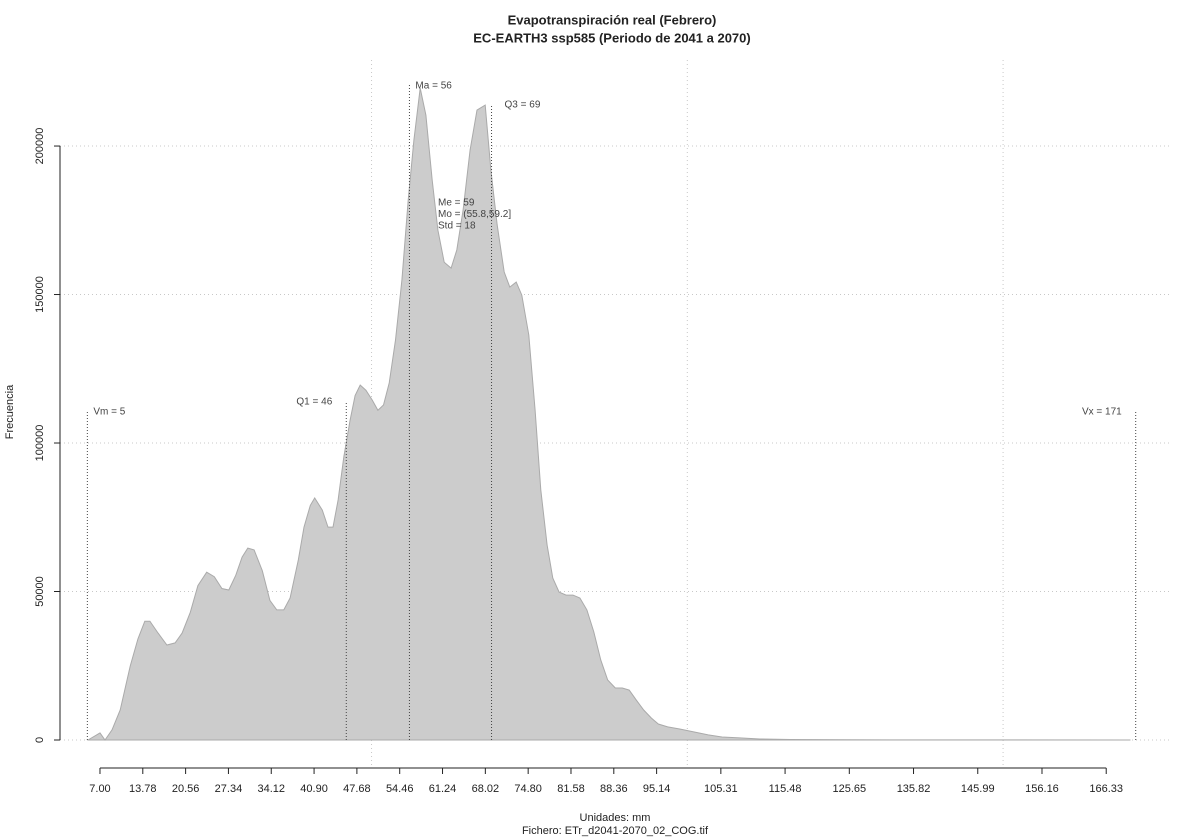 This screenshot has width=1200, height=840. What do you see at coordinates (400, 789) in the screenshot?
I see `x-tick-label: 54.46` at bounding box center [400, 789].